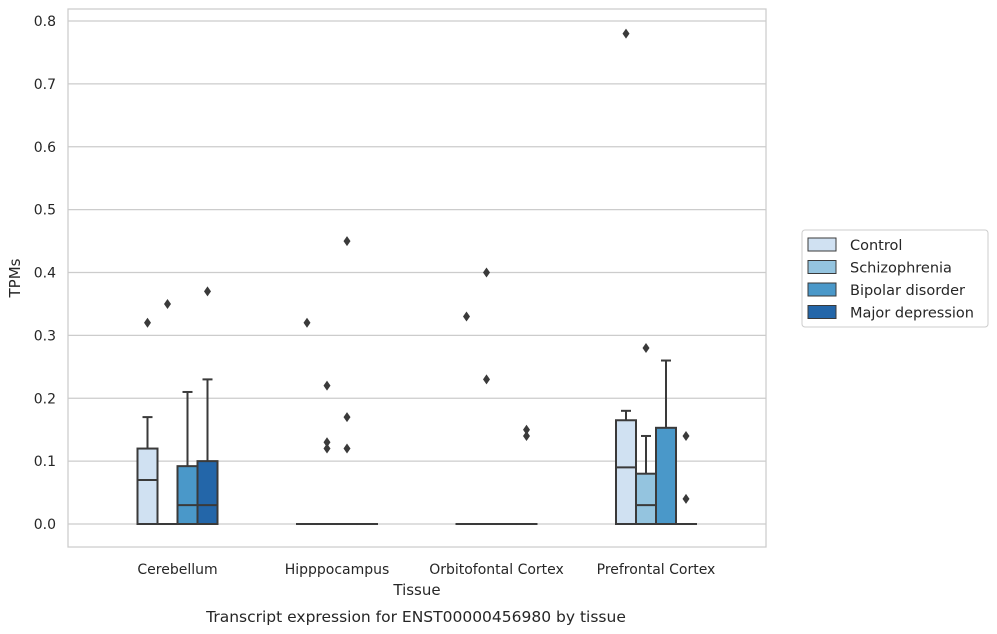 Image resolution: width=997 pixels, height=634 pixels. What do you see at coordinates (45, 22) in the screenshot?
I see `y-tick-label: 0.8` at bounding box center [45, 22].